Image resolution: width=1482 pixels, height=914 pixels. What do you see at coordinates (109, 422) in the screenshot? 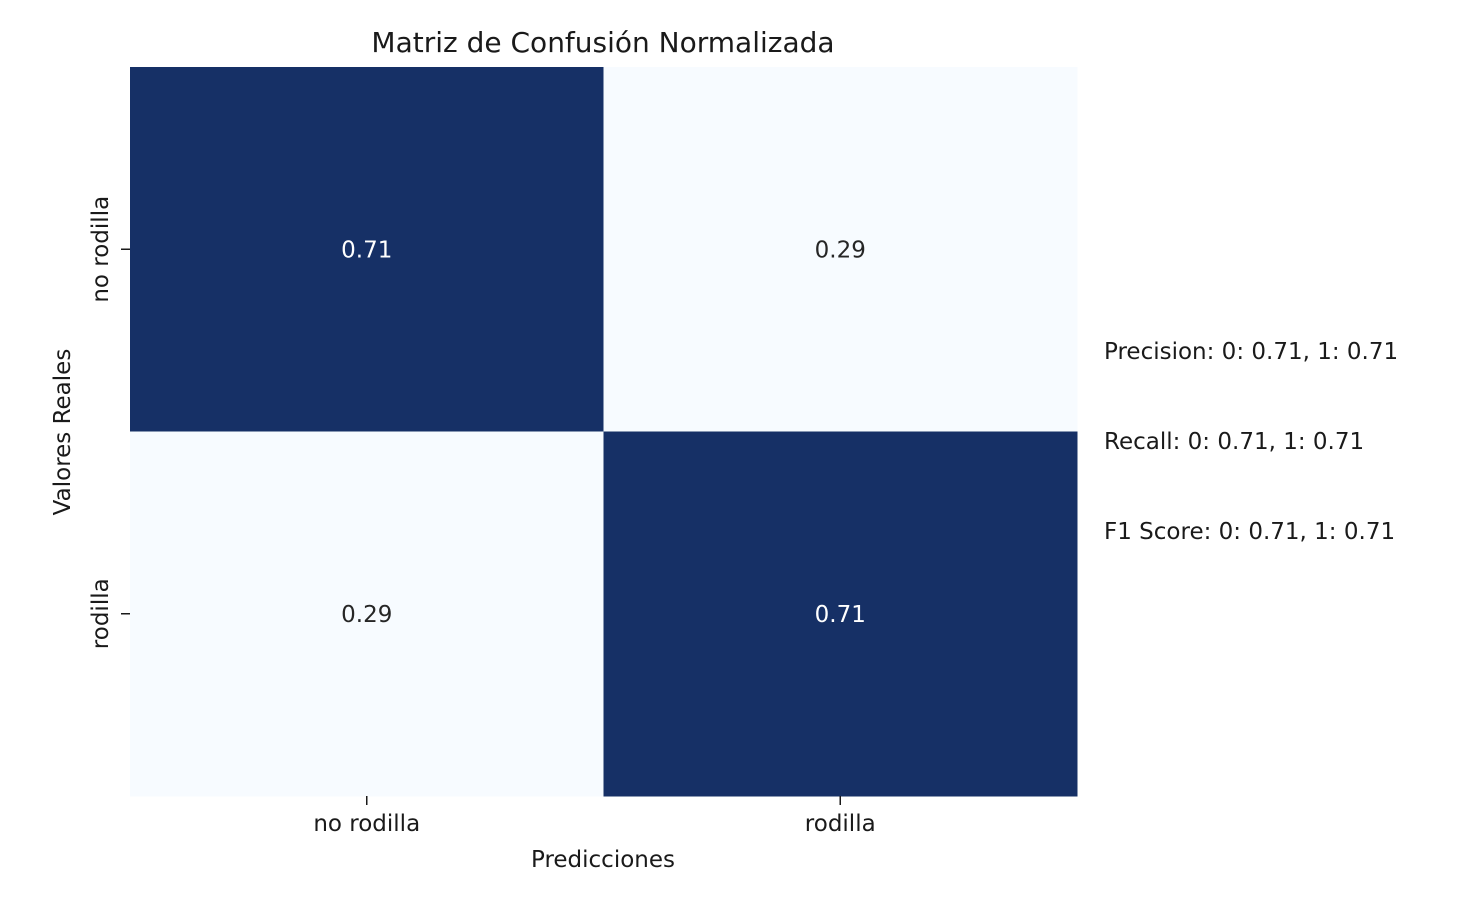
I see `y-axis-ticks: no rodilla rodilla` at bounding box center [109, 422].